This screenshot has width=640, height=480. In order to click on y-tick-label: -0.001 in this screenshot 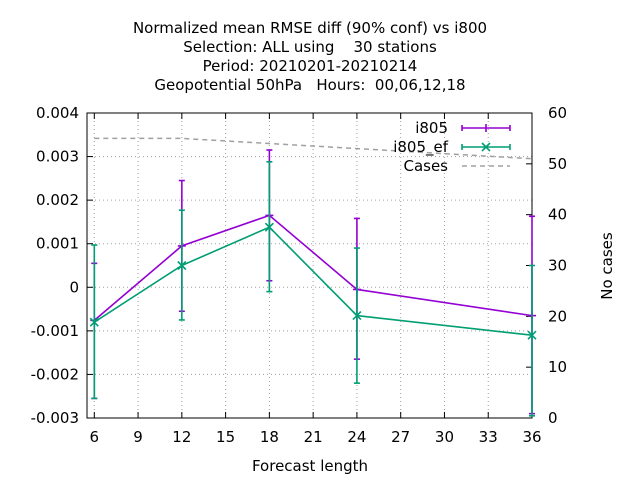, I will do `click(55, 331)`.